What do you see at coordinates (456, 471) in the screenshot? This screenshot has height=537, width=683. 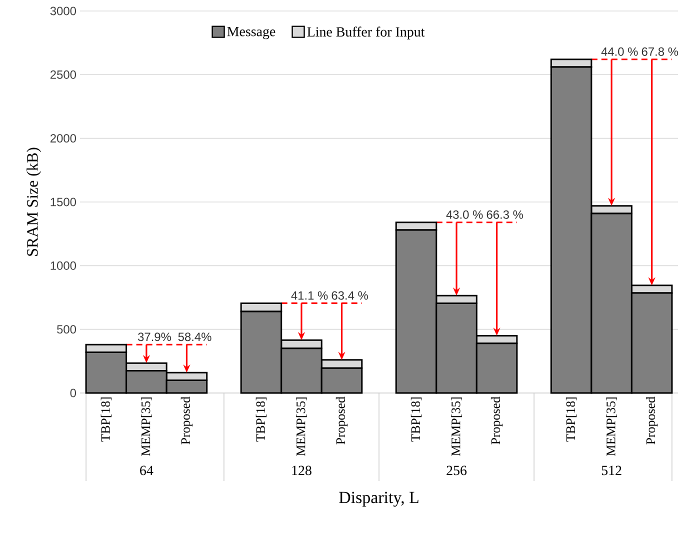 I see `text: 256` at bounding box center [456, 471].